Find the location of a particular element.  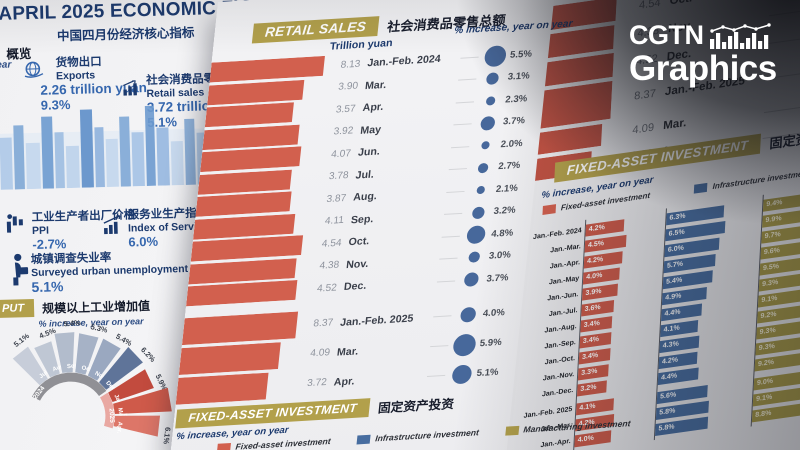

retail-value: 3.87 is located at coordinates (336, 198).